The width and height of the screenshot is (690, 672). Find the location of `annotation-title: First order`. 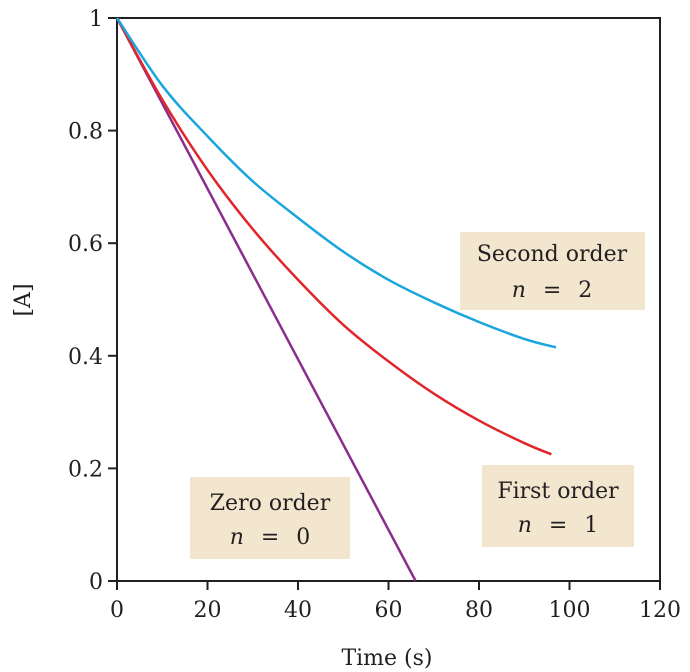

annotation-title: First order is located at coordinates (558, 491).